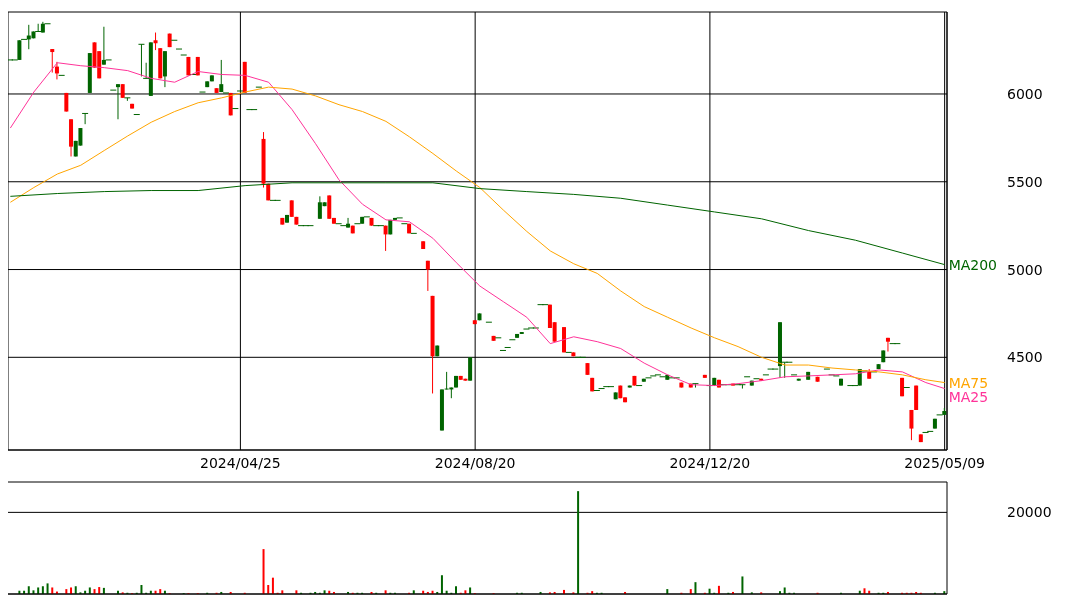 Image resolution: width=1065 pixels, height=600 pixels. What do you see at coordinates (973, 264) in the screenshot?
I see `series-label: MA200` at bounding box center [973, 264].